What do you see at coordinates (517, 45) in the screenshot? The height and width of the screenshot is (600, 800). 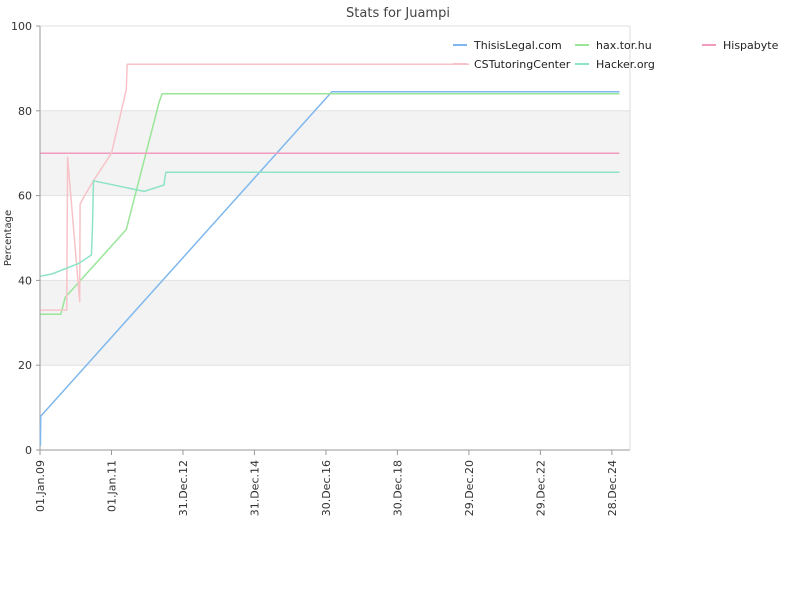 I see `legend-label: ThisisLegal.com` at bounding box center [517, 45].